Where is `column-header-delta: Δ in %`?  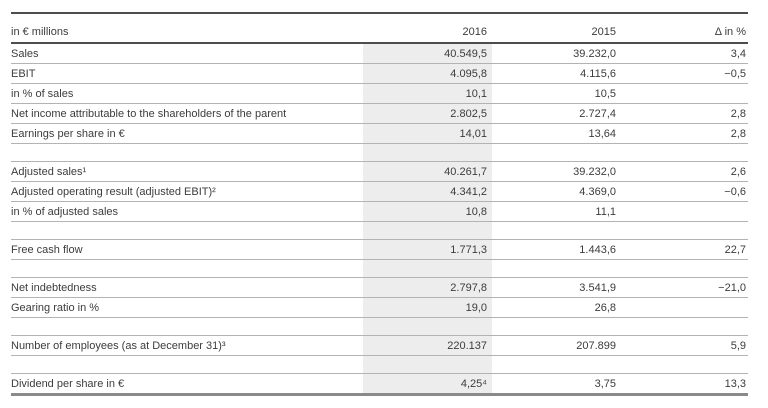 column-header-delta: Δ in % is located at coordinates (730, 32).